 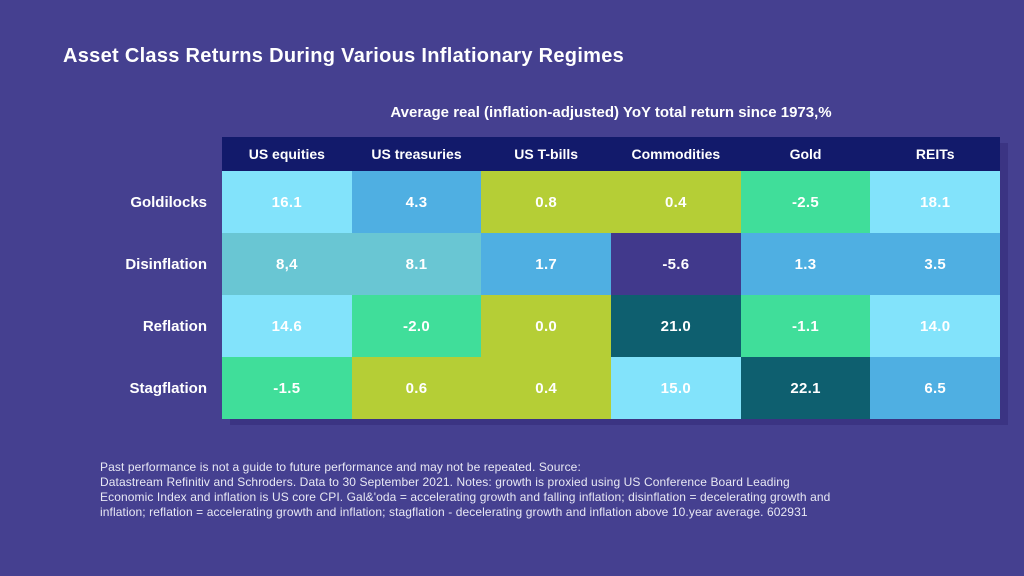 I want to click on heatmap-cell-reflation-us-equities: 14.6, so click(x=287, y=326).